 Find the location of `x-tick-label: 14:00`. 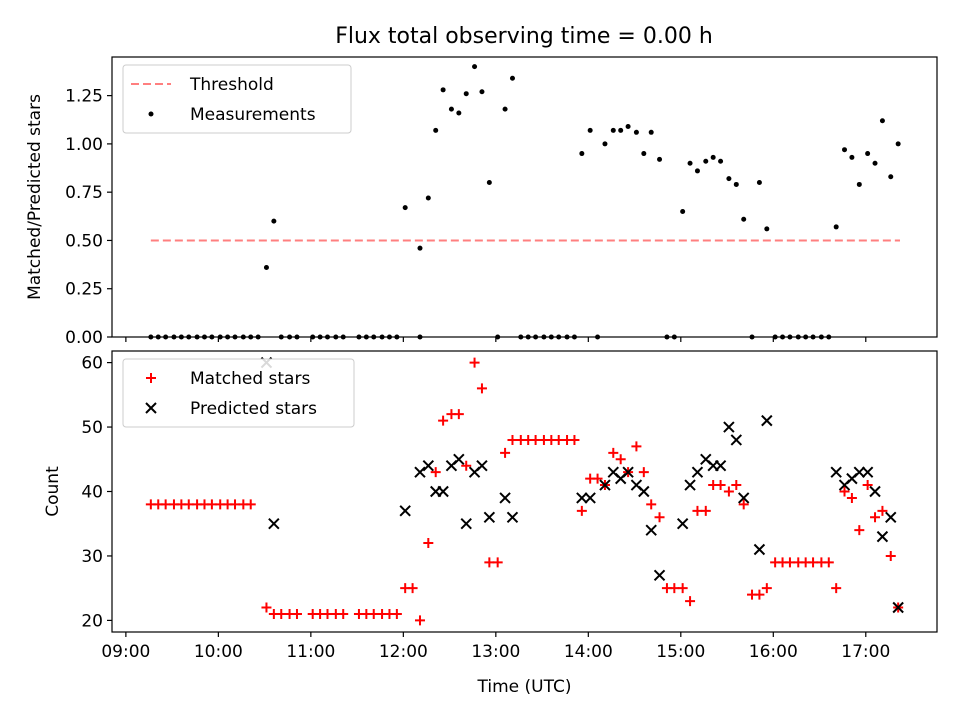

x-tick-label: 14:00 is located at coordinates (588, 652).